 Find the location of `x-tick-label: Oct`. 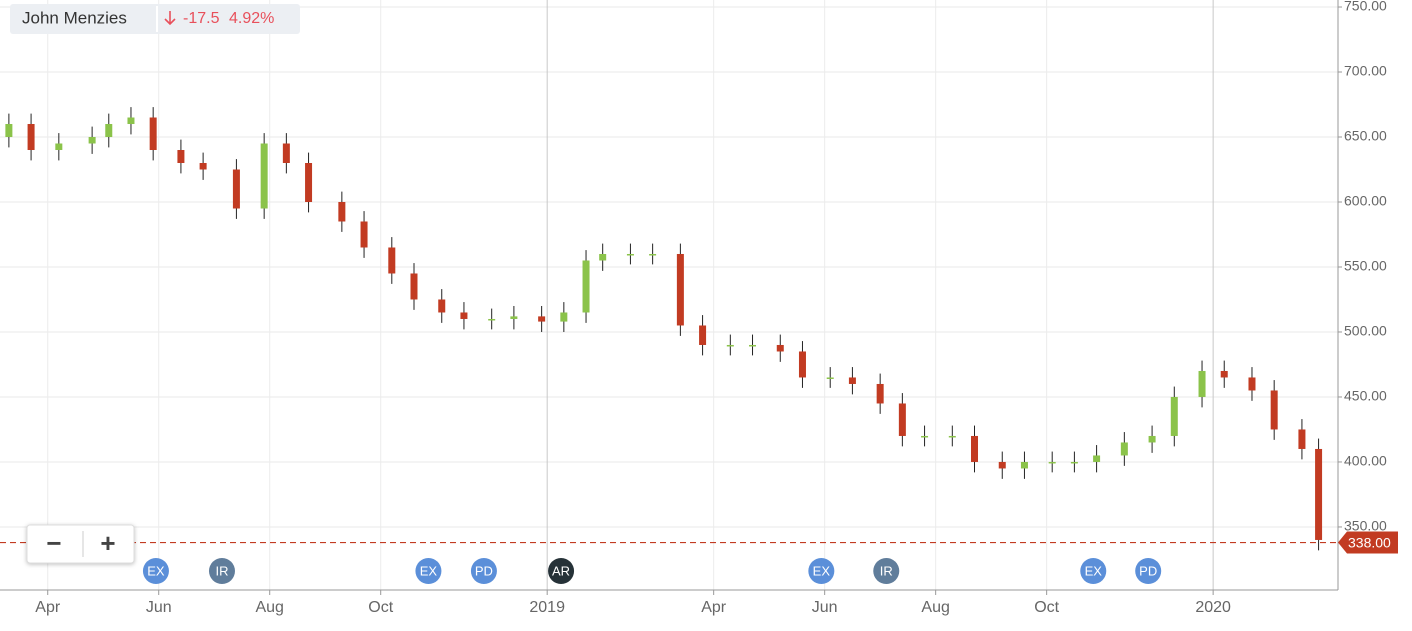

x-tick-label: Oct is located at coordinates (380, 607).